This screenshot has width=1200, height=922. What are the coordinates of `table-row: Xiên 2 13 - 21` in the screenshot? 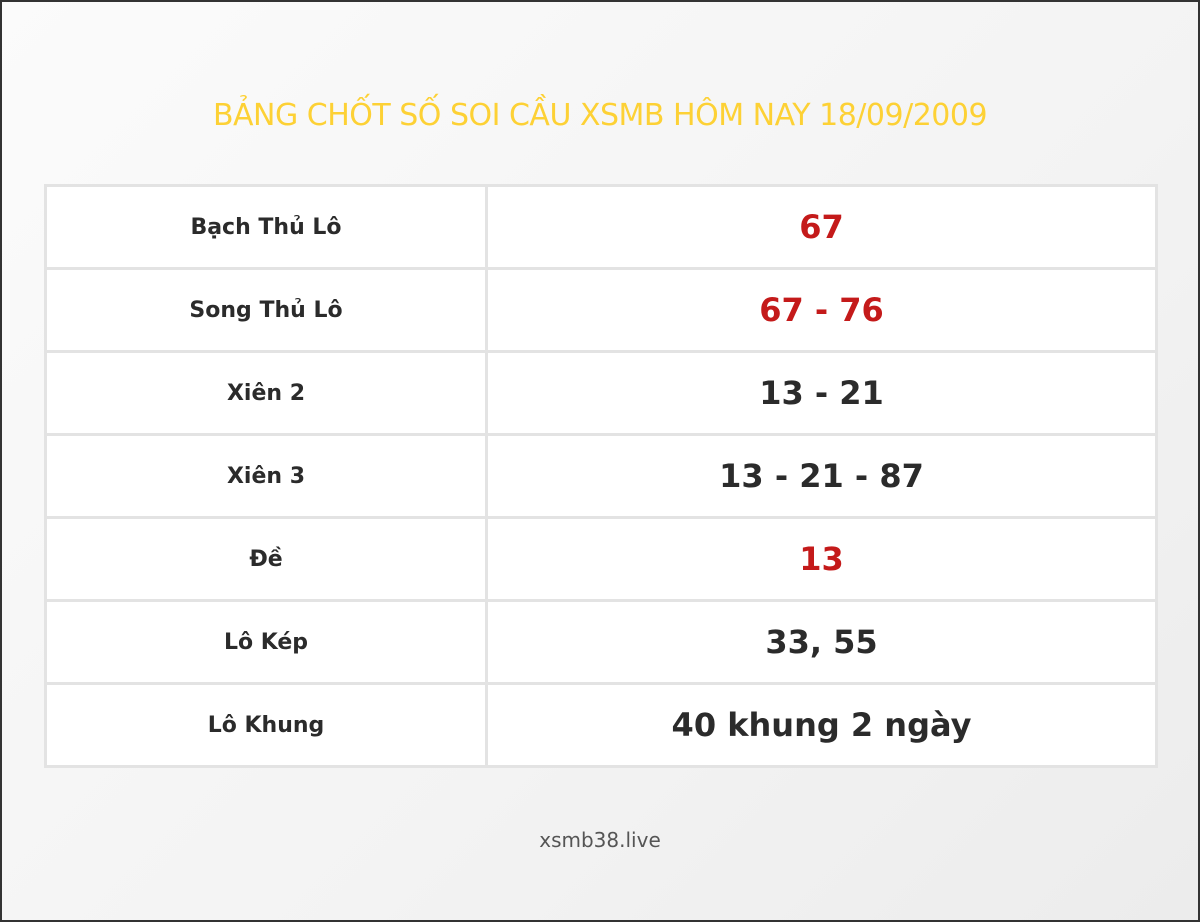 It's located at (601, 393).